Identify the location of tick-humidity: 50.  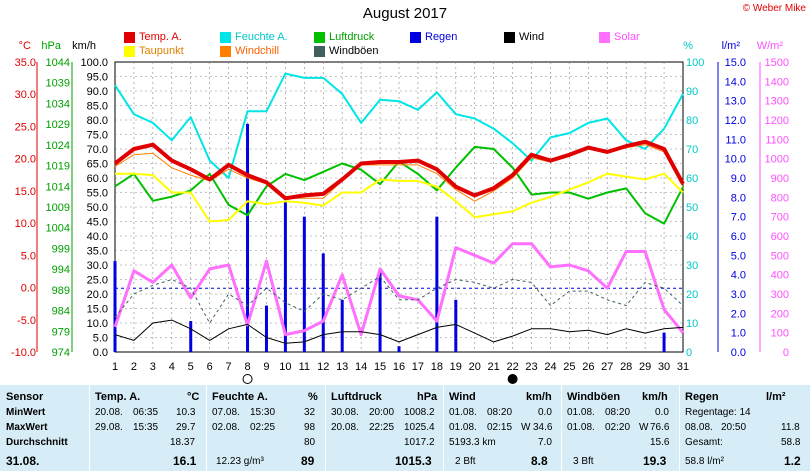
(692, 208).